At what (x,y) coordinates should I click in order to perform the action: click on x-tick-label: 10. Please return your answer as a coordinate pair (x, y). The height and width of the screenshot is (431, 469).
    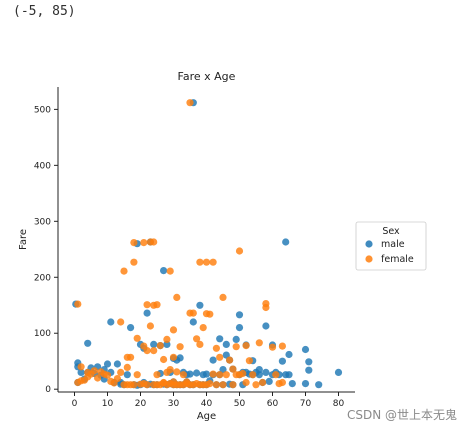
    Looking at the image, I should click on (108, 404).